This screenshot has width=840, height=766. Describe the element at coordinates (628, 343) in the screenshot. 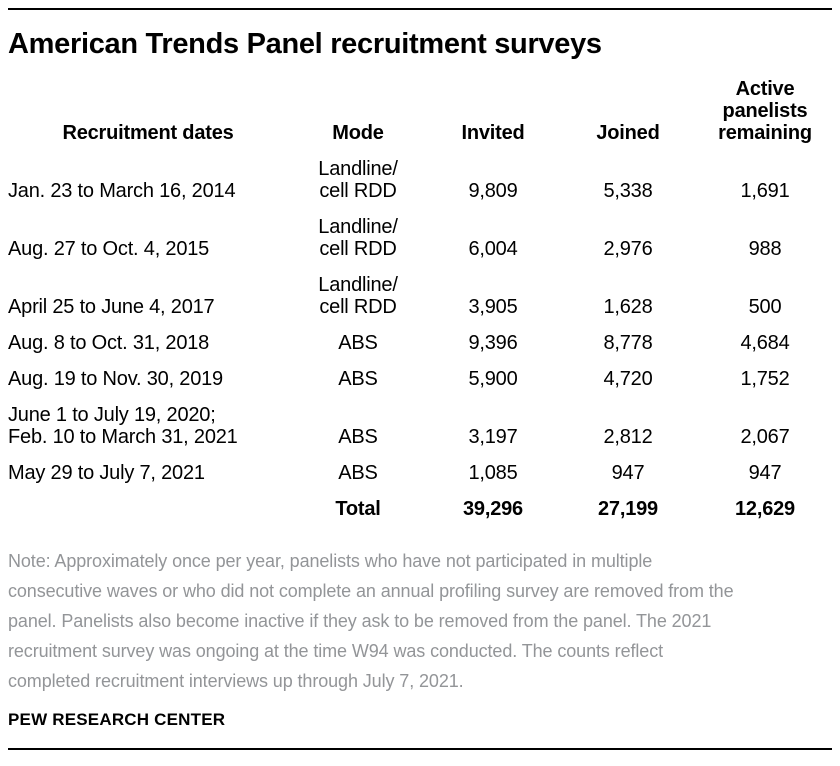

I see `cell-joined: 8,778` at that location.